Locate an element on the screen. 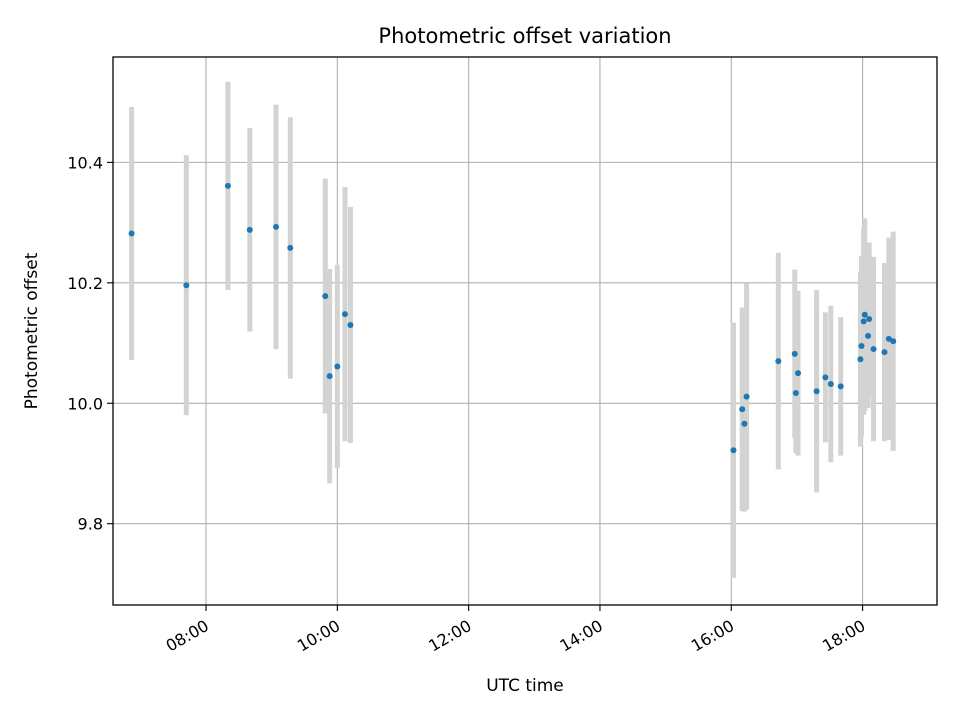 The height and width of the screenshot is (720, 960). chart-title: Photometric offset variation is located at coordinates (524, 36).